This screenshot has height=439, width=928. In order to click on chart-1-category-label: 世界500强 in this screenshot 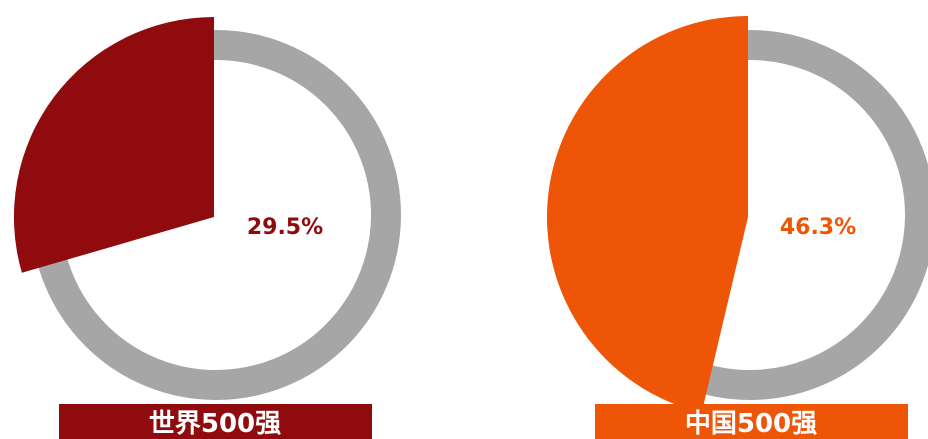, I will do `click(215, 424)`.